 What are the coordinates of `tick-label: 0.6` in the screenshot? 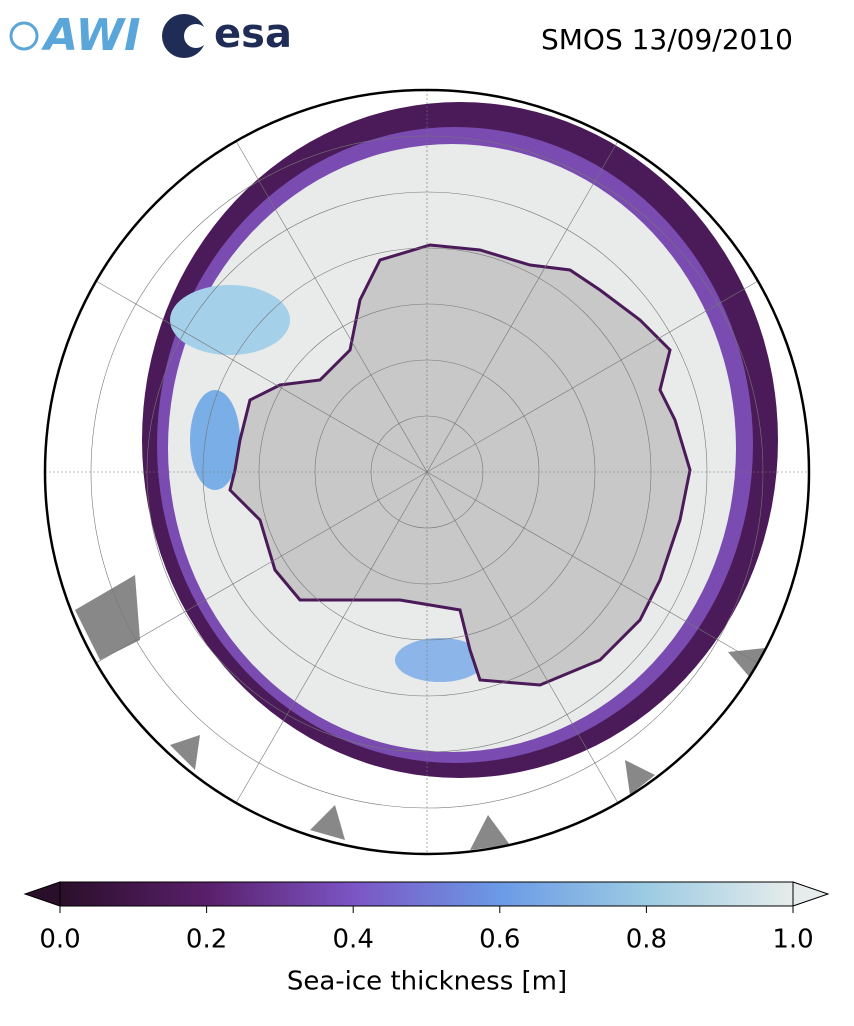 It's located at (499, 940).